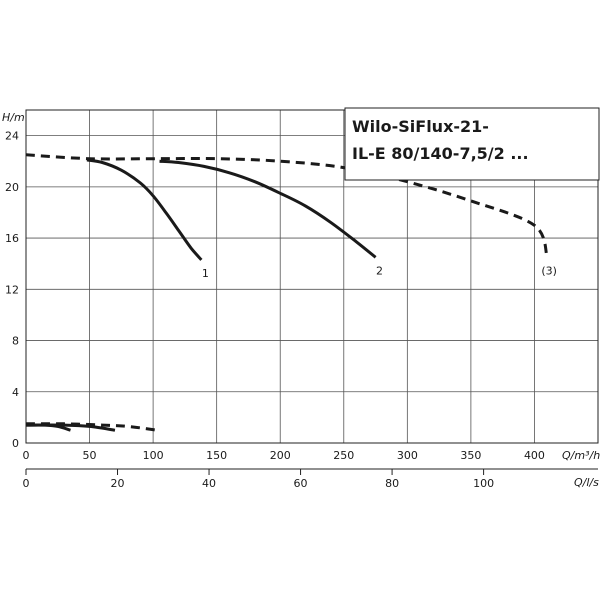 The width and height of the screenshot is (600, 600). I want to click on x-tick-label: 100, so click(153, 455).